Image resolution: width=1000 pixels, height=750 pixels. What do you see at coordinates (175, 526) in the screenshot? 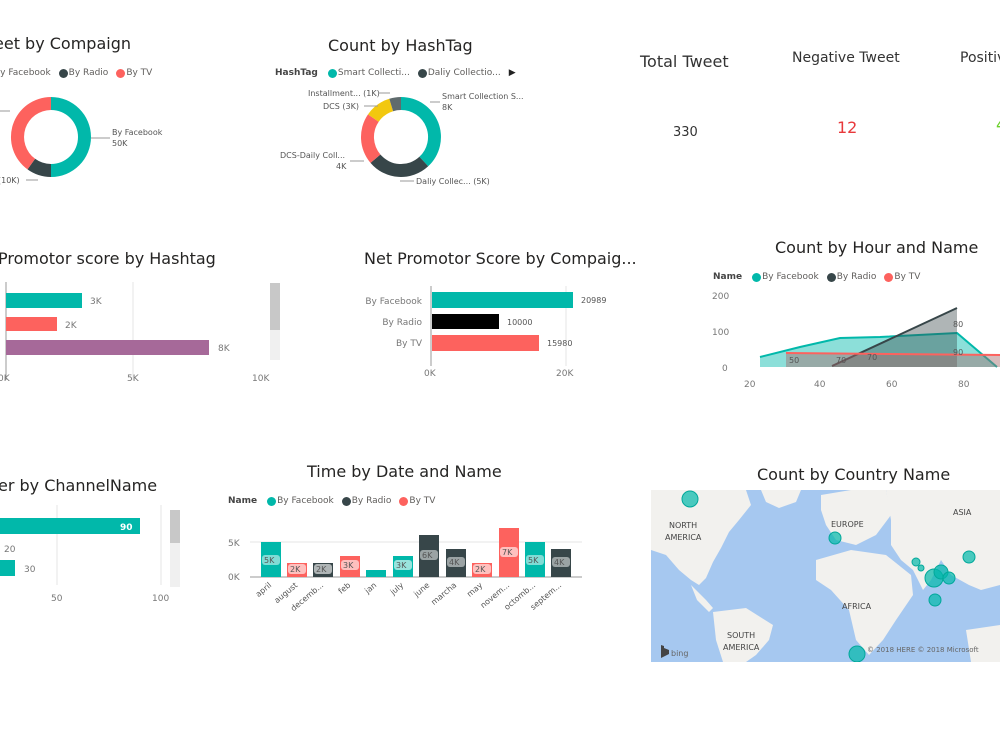
I see `by-channel-scrollbar-thumb` at bounding box center [175, 526].